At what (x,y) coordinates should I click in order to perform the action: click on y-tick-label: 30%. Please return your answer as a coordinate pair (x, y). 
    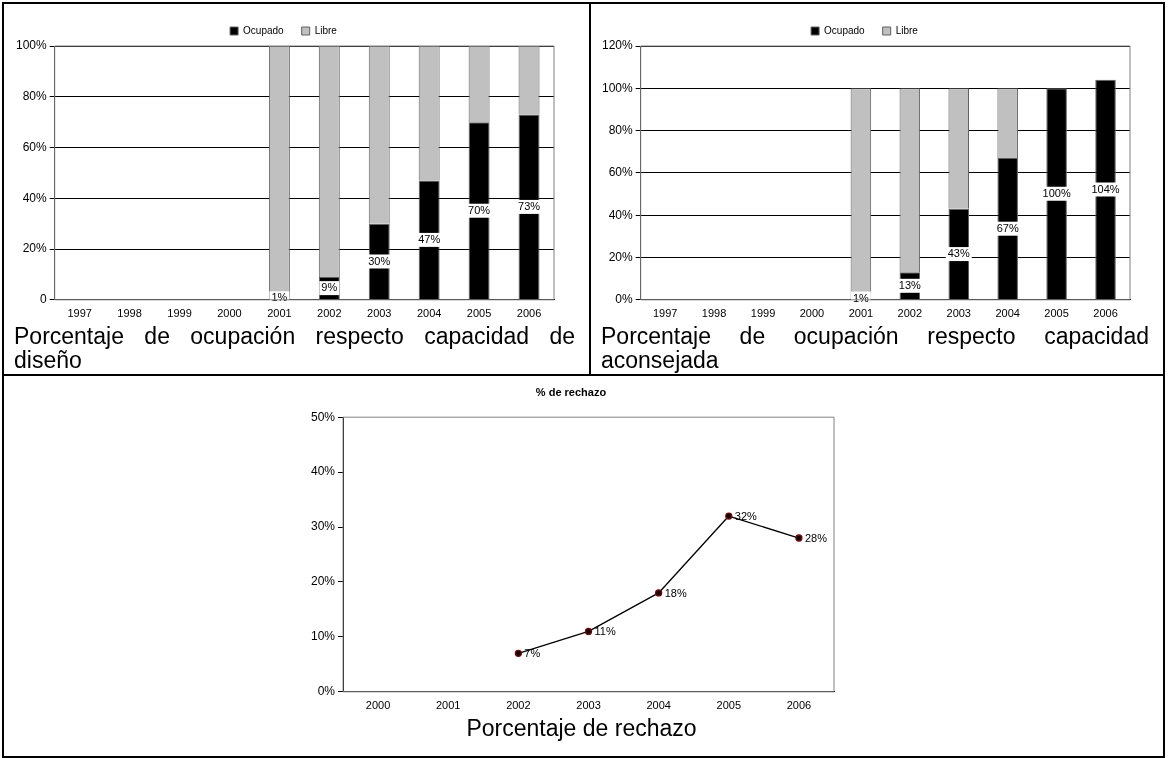
    Looking at the image, I should click on (322, 526).